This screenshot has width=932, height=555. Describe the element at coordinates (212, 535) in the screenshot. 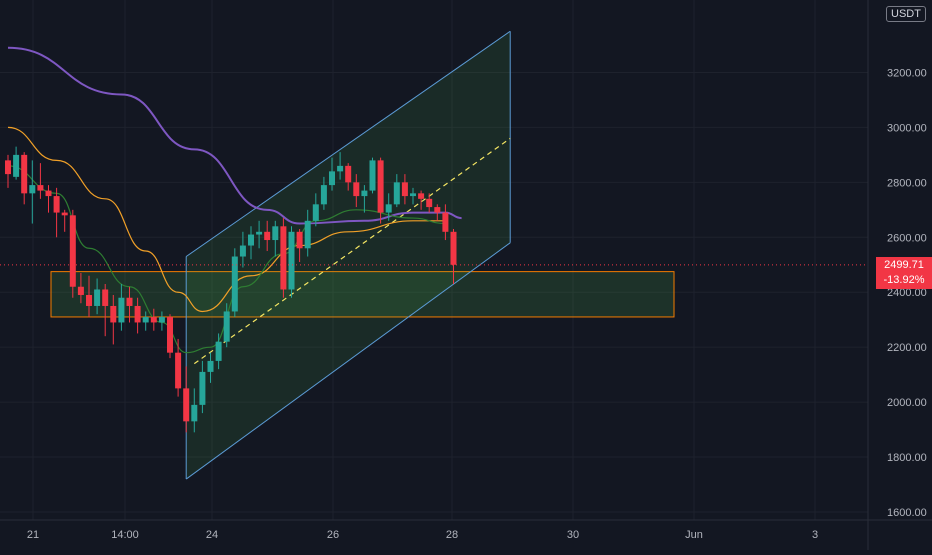

I see `time-tick-label: 24` at that location.